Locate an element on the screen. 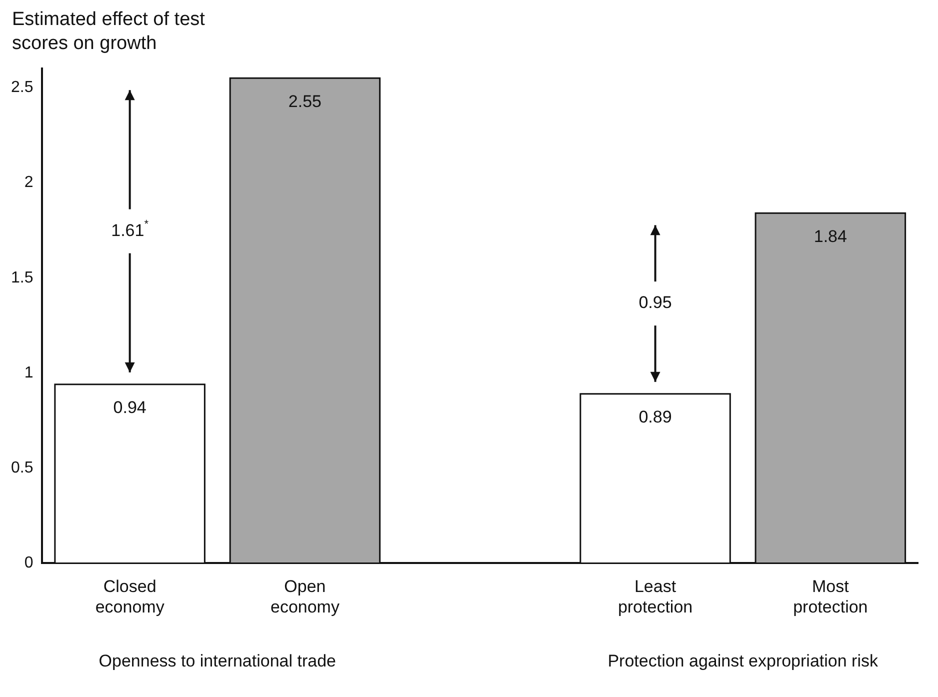 The image size is (938, 697). y-tick-label: 1 is located at coordinates (29, 373).